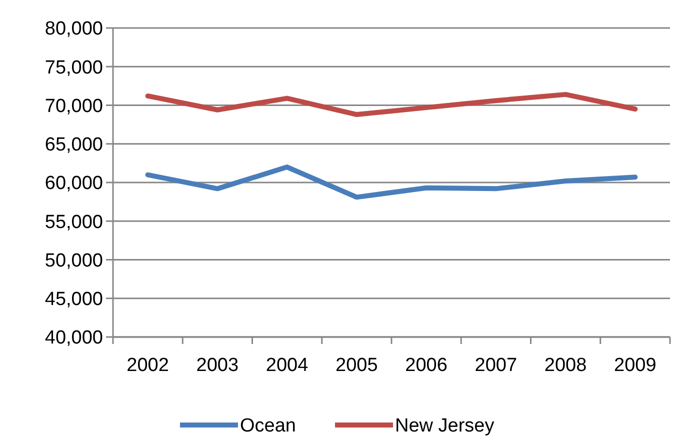 This screenshot has height=437, width=674. What do you see at coordinates (73, 261) in the screenshot?
I see `y-tick-label: 50,000` at bounding box center [73, 261].